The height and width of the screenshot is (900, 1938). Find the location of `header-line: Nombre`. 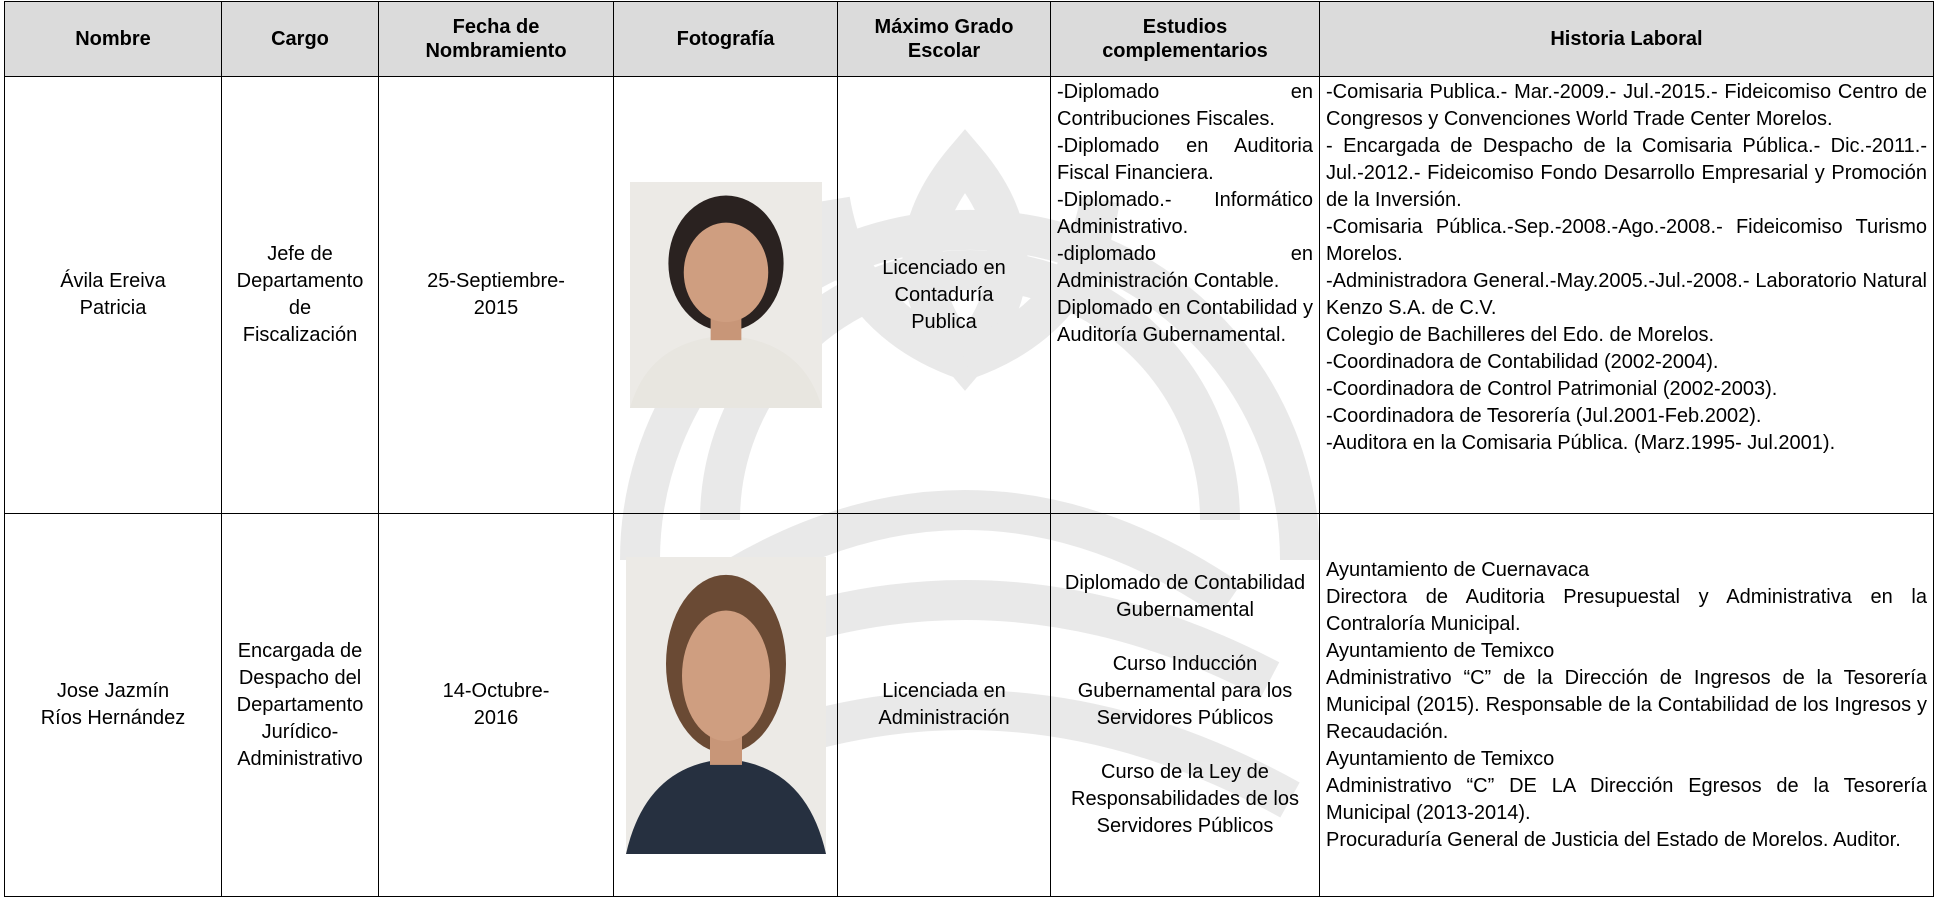

header-line: Nombre is located at coordinates (113, 39).